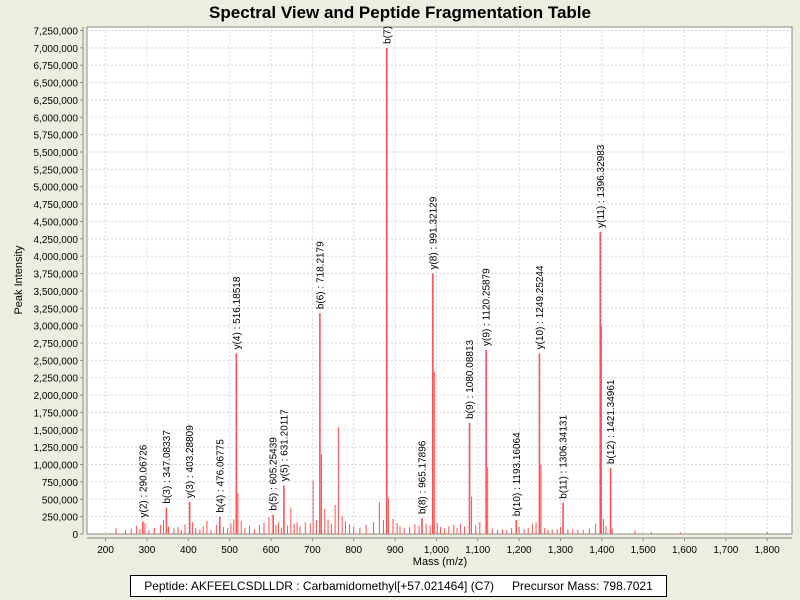 The height and width of the screenshot is (600, 800). Describe the element at coordinates (56, 309) in the screenshot. I see `y-tick-label: 3,250,000` at that location.